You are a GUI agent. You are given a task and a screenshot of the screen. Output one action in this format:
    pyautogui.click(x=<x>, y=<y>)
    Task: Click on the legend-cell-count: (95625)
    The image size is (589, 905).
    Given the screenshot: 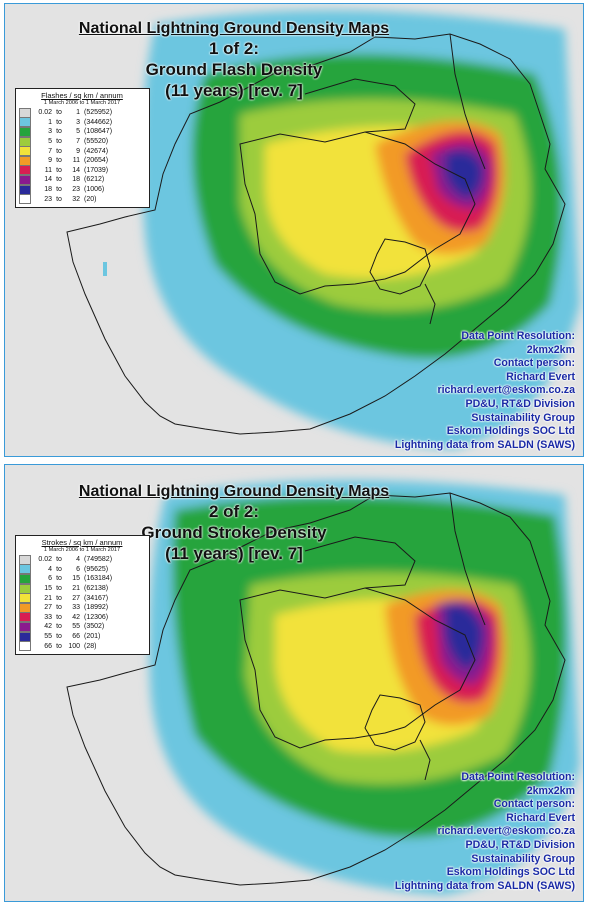 What is the action you would take?
    pyautogui.click(x=96, y=569)
    